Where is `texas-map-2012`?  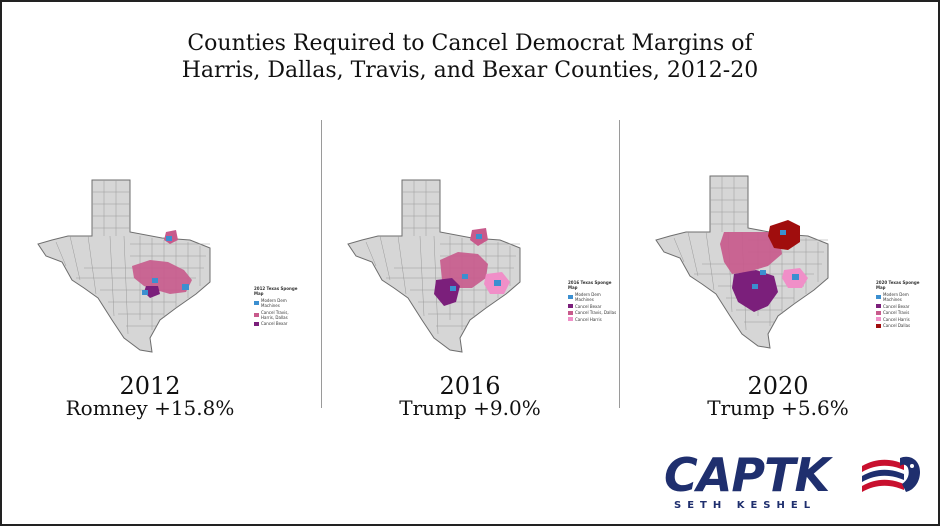
texas-map-2012 is located at coordinates (124, 266).